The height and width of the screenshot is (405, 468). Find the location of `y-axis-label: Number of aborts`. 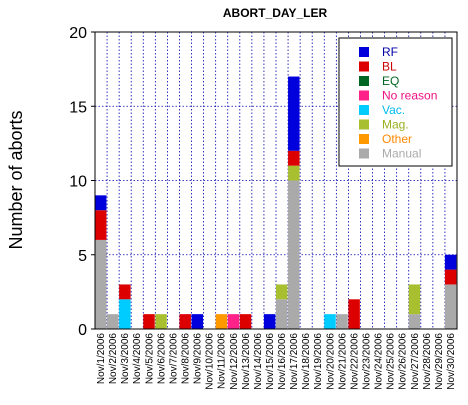

y-axis-label: Number of aborts is located at coordinates (16, 179).